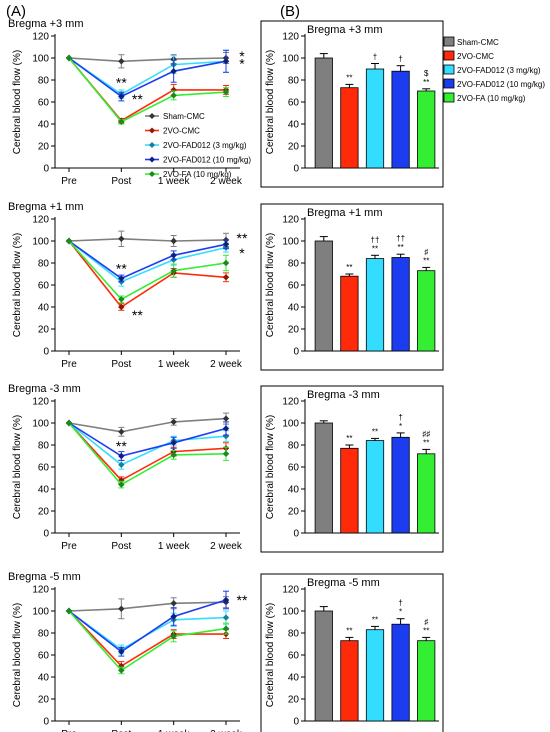 The height and width of the screenshot is (732, 550). Describe the element at coordinates (207, 160) in the screenshot. I see `legend-label: 2VO-FAD012 (10 mg/kg)` at that location.